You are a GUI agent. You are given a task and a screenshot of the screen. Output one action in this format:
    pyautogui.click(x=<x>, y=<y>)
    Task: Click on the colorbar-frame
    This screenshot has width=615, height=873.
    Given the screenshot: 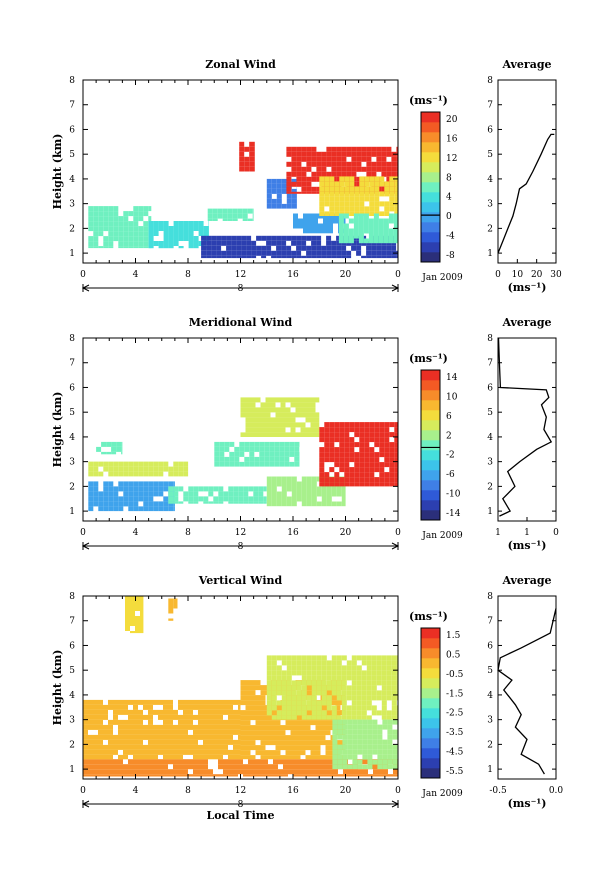 What is the action you would take?
    pyautogui.click(x=430, y=445)
    